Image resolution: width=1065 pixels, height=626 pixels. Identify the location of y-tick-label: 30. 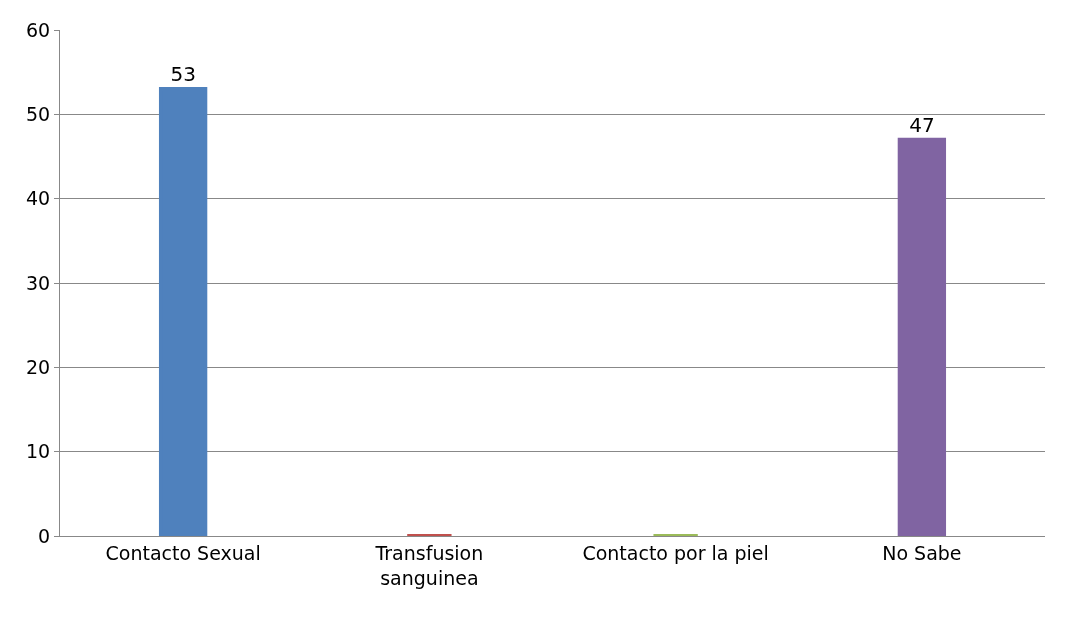
(38, 282).